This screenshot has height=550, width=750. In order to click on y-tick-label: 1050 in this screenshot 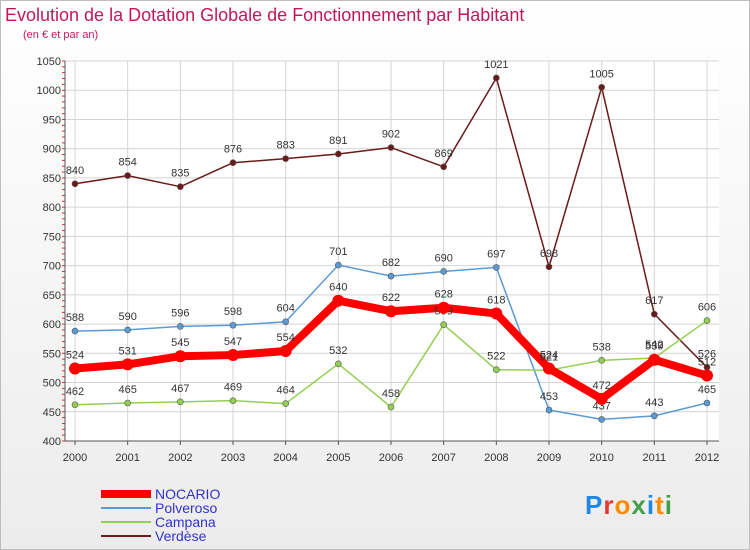, I will do `click(49, 62)`.